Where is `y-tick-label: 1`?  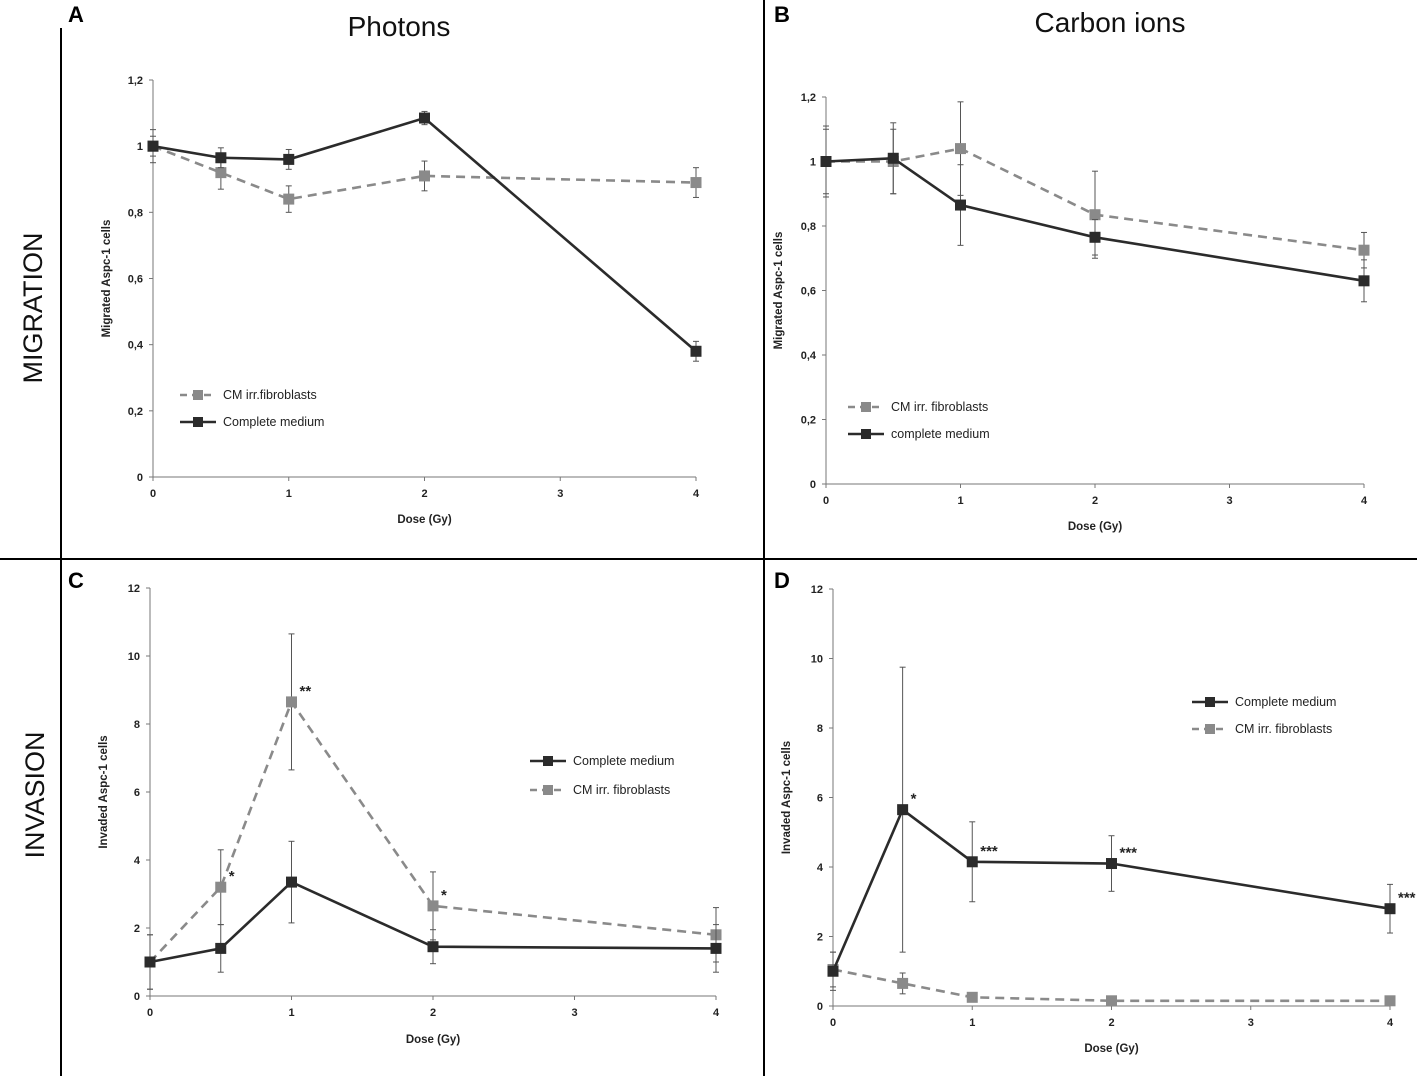
y-tick-label: 1 is located at coordinates (813, 163).